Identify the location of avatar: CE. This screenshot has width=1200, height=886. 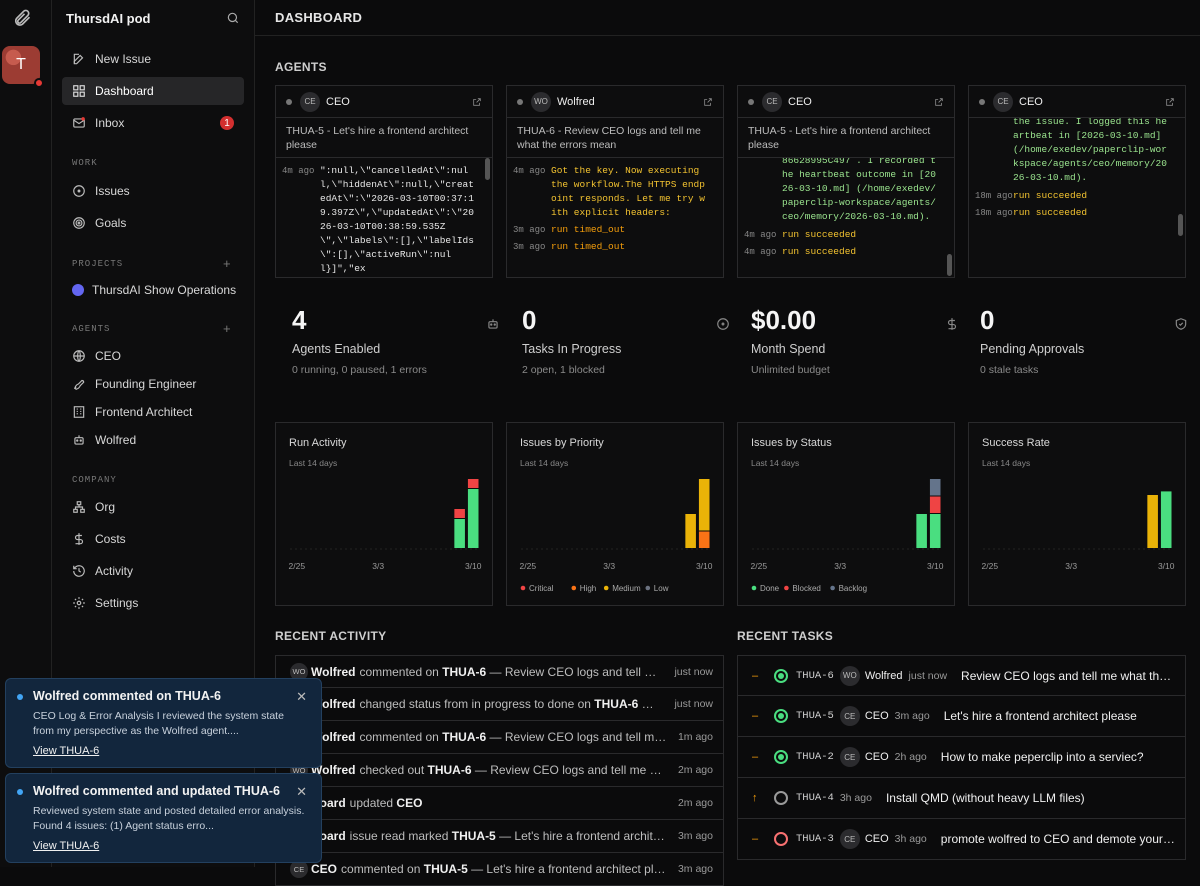
(849, 757).